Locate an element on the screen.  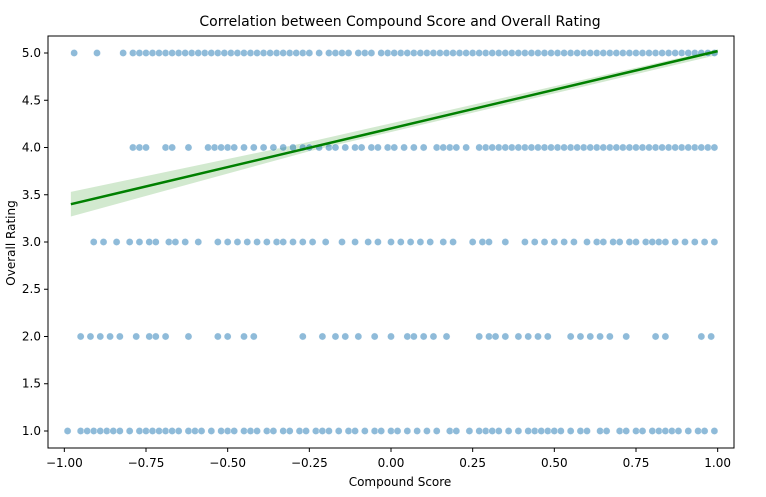
y-tick-label: 1.0 is located at coordinates (31, 431).